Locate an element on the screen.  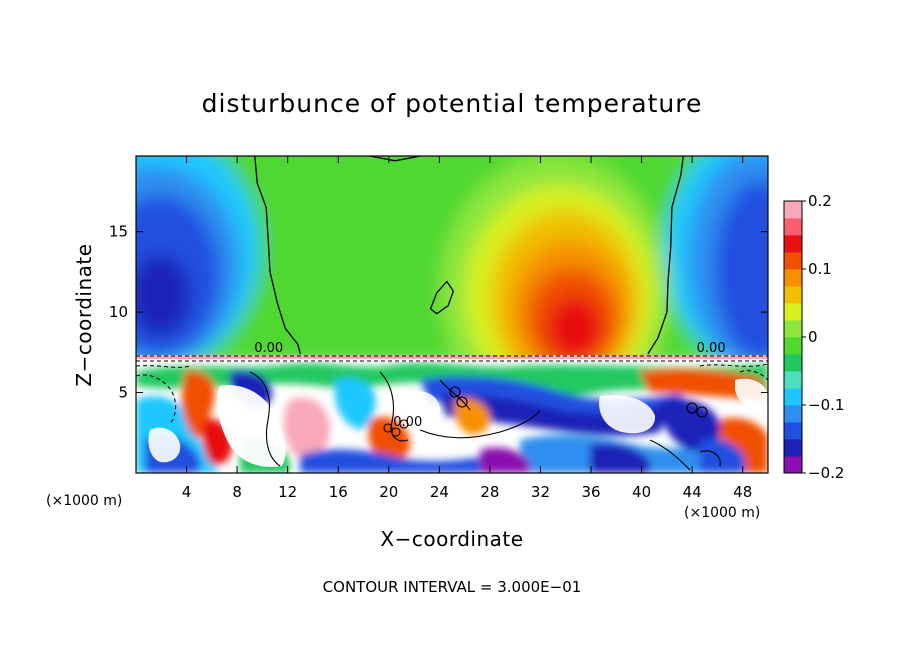
x-tick-label: 28 is located at coordinates (489, 492).